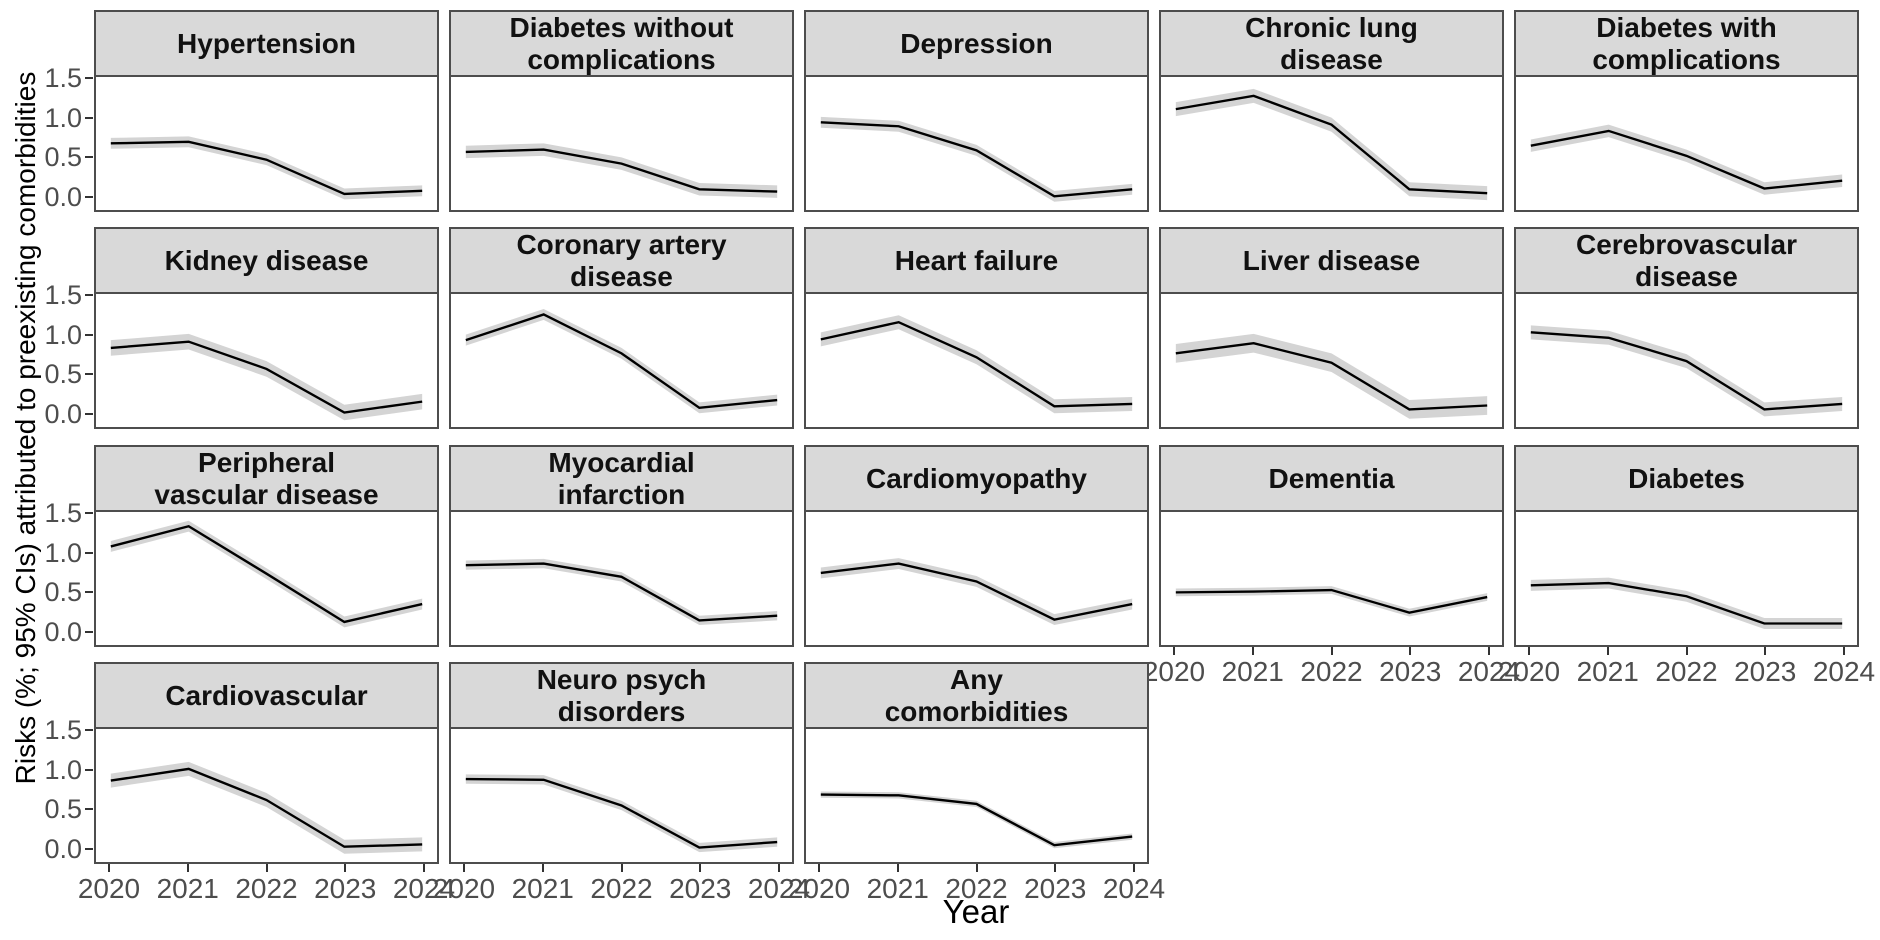 The width and height of the screenshot is (1880, 940). What do you see at coordinates (621, 695) in the screenshot?
I see `facet-strip-title: Neuro psych disorders` at bounding box center [621, 695].